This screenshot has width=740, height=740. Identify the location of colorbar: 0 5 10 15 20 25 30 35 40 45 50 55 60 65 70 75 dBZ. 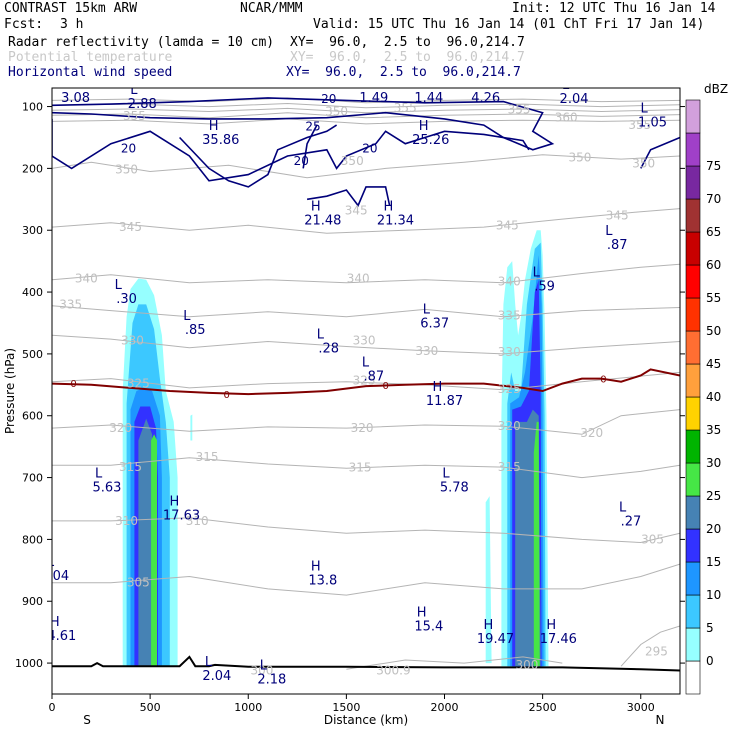
(706, 388).